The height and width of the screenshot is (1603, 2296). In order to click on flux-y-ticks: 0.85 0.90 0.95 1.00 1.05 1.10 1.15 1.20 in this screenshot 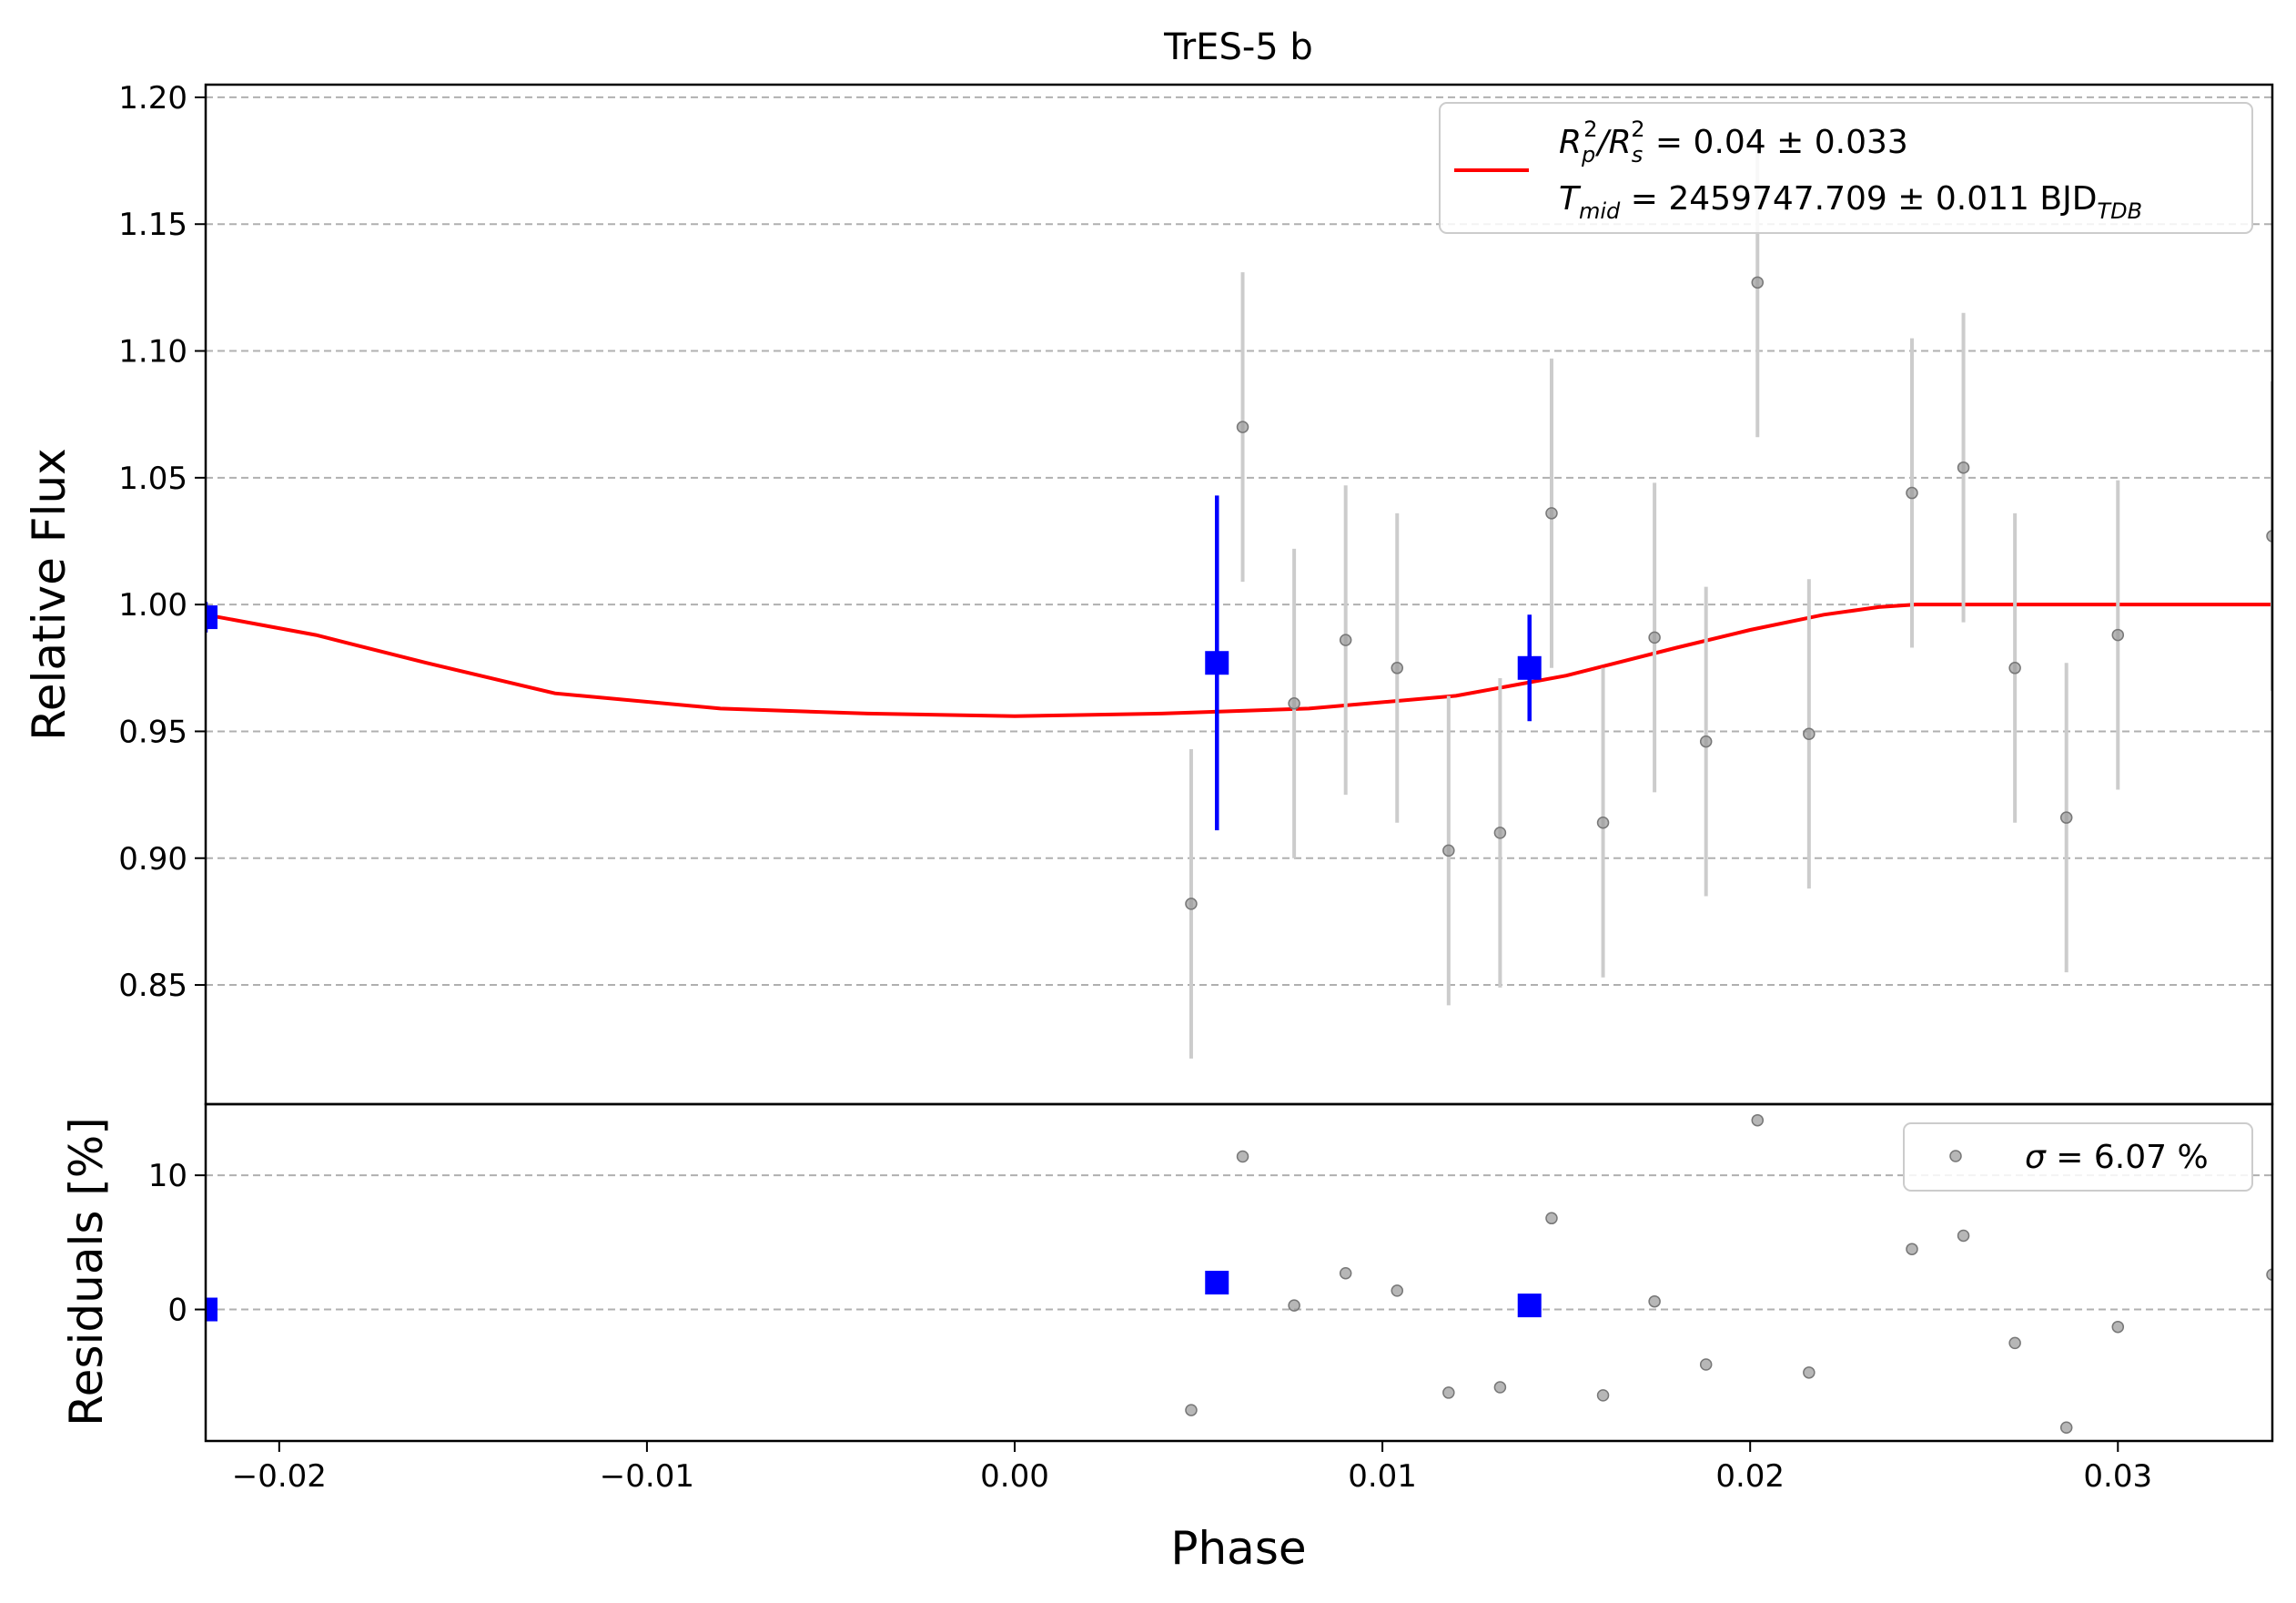, I will do `click(162, 542)`.